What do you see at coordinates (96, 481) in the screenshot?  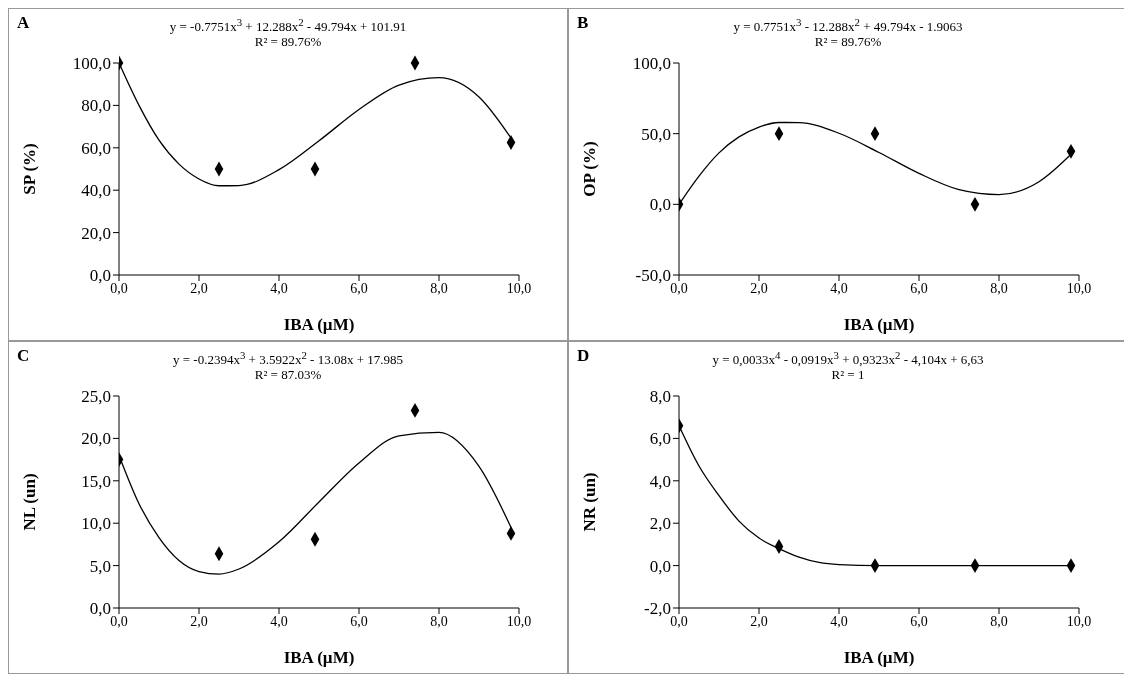 I see `y-tick-label: 15,0` at bounding box center [96, 481].